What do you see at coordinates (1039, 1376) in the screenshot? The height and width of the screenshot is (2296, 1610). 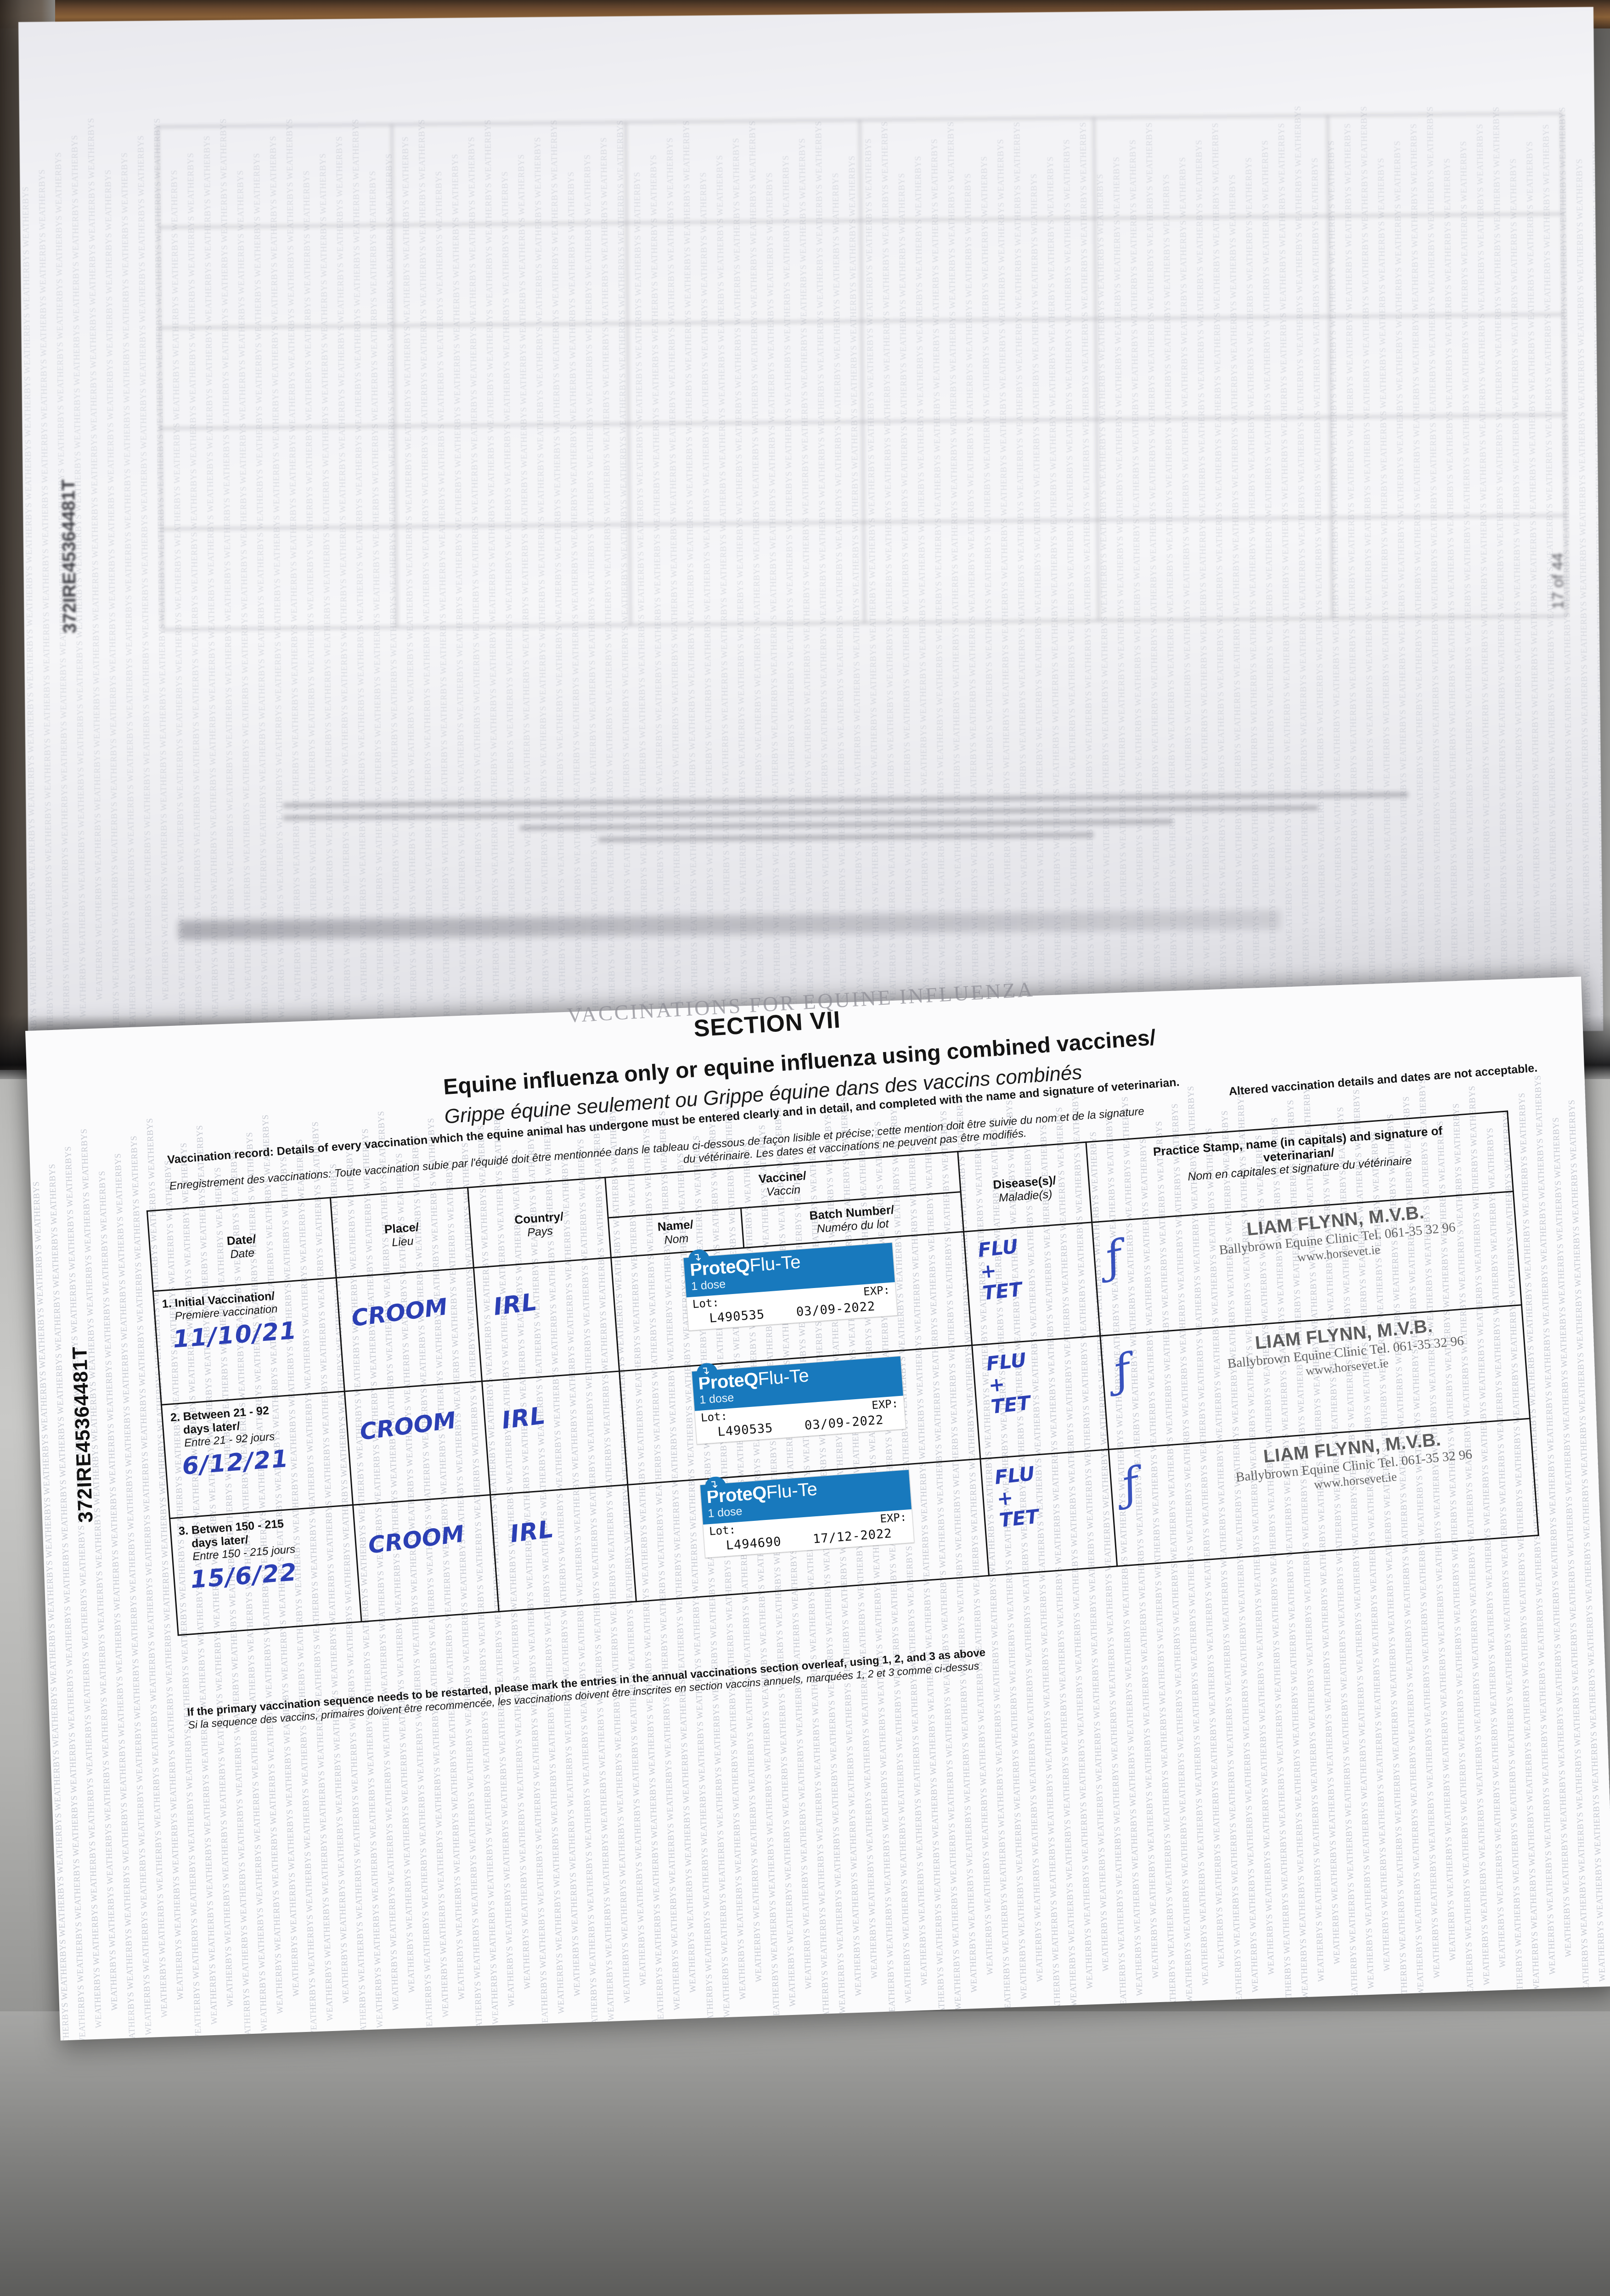 I see `row-2-disease-value: FLU + TET` at bounding box center [1039, 1376].